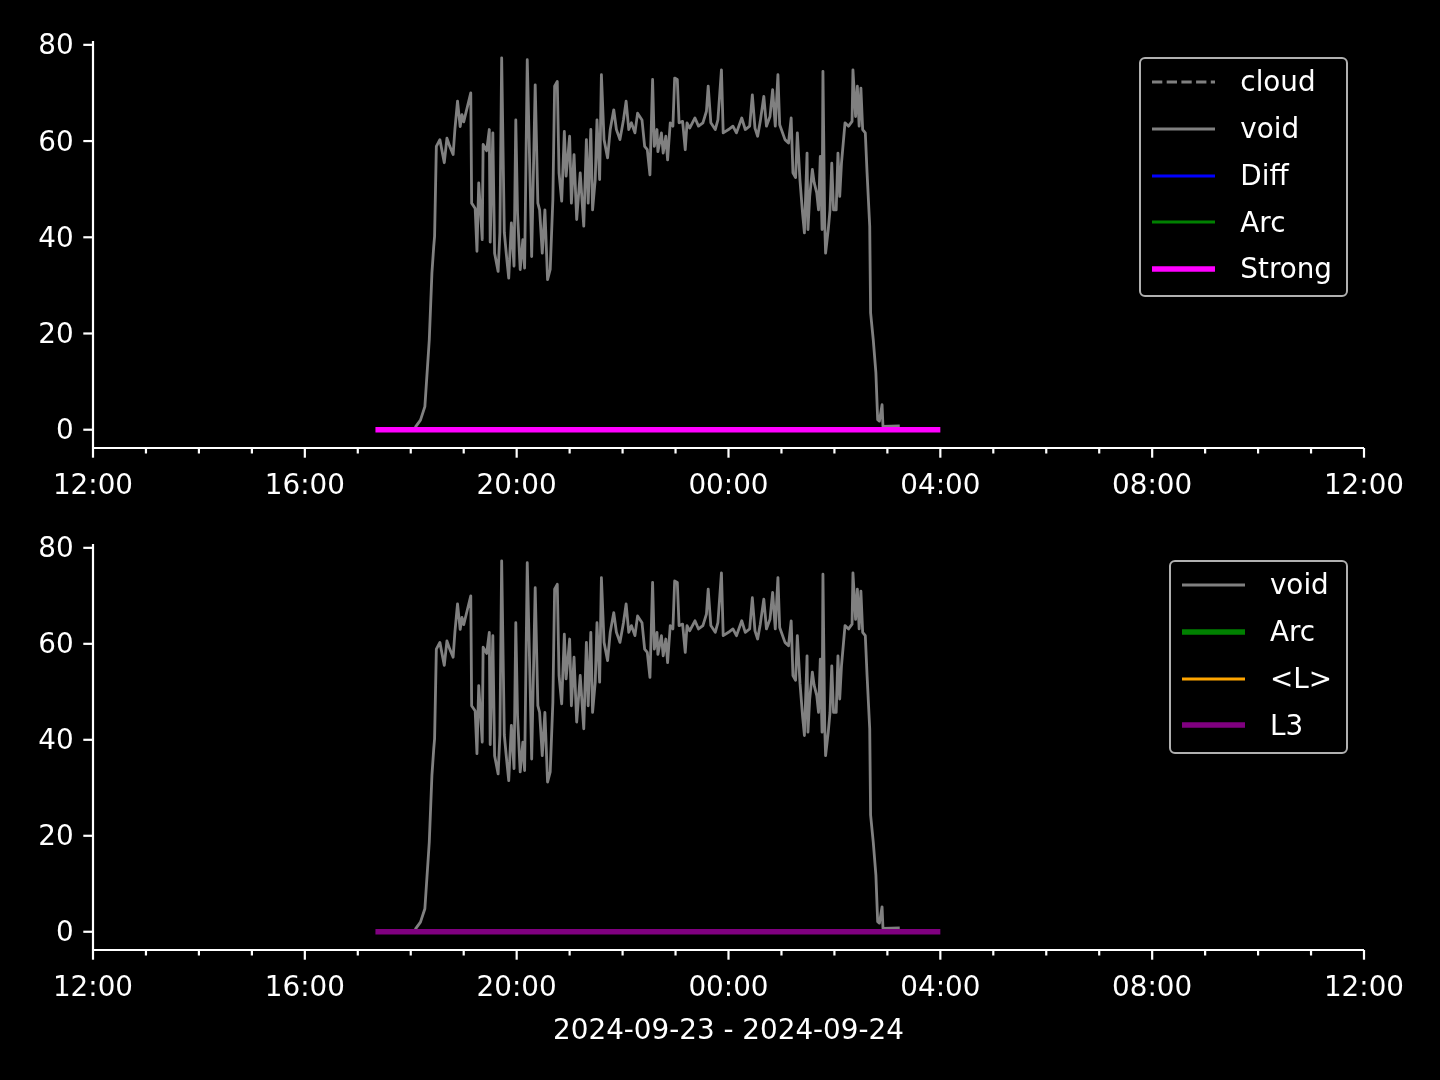 The height and width of the screenshot is (1080, 1440). I want to click on legend-label: Diff, so click(1264, 175).